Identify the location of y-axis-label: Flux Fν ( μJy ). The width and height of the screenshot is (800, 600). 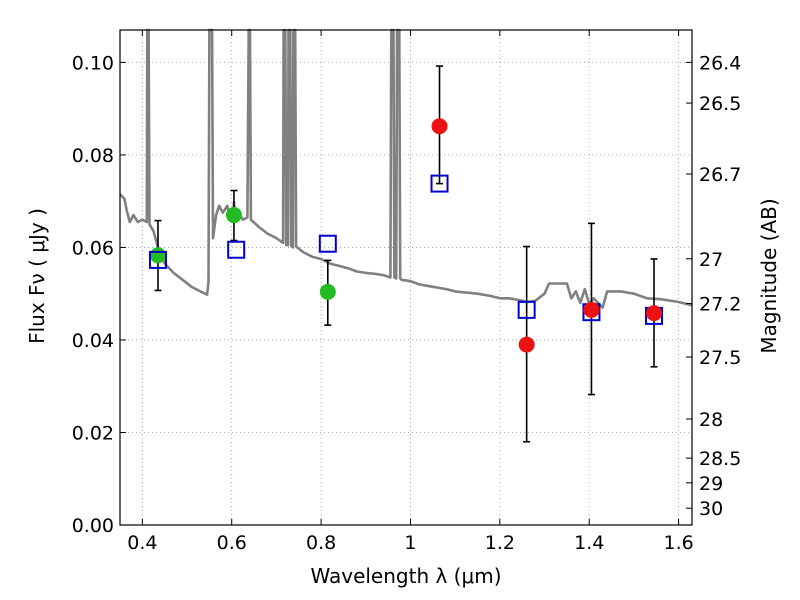
(37, 276).